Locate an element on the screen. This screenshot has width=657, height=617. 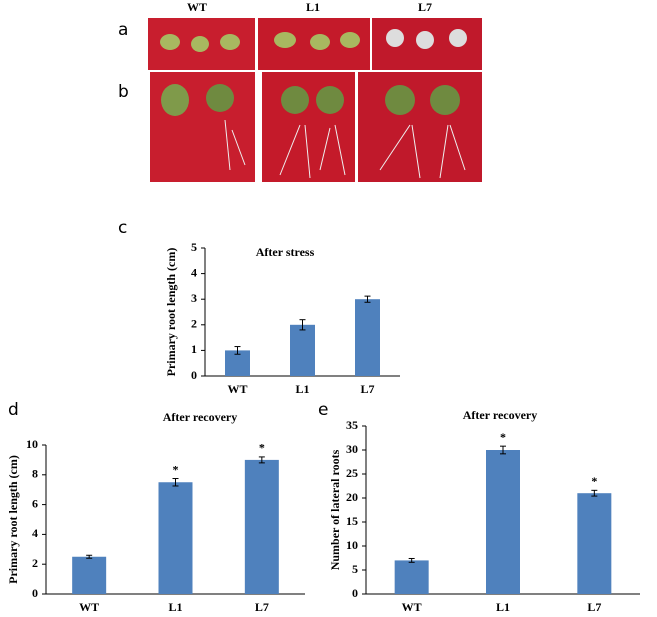
y-tick-label: 15 is located at coordinates (352, 521).